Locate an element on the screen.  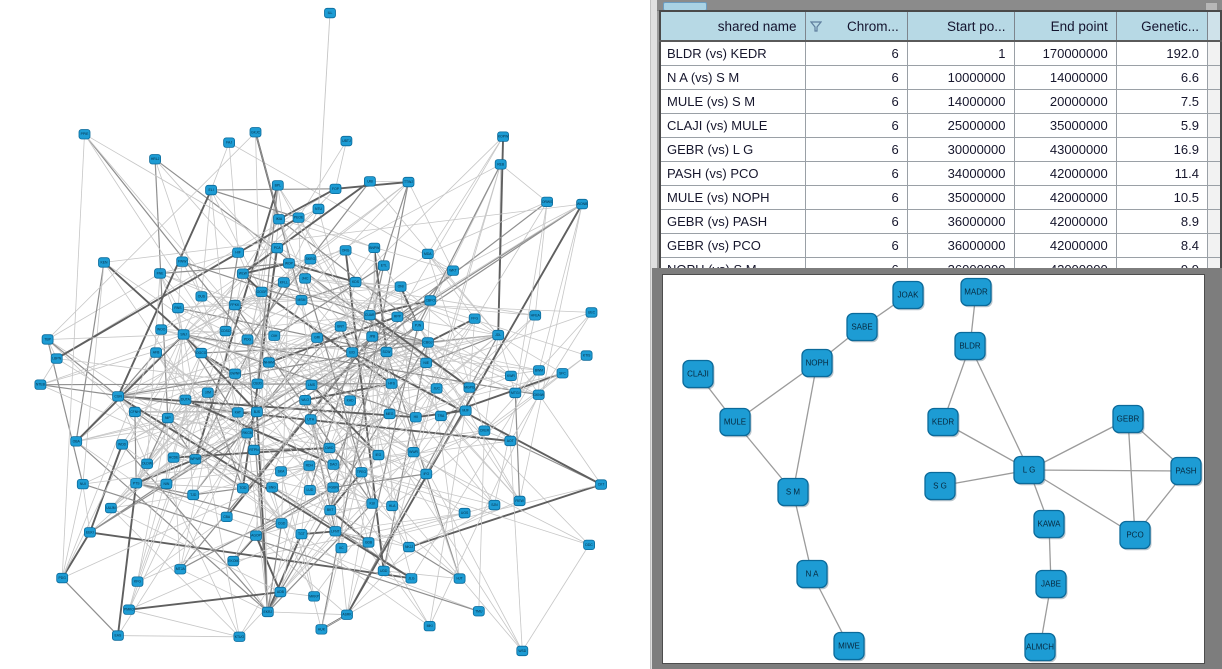
graph-node: CKT is located at coordinates (601, 484).